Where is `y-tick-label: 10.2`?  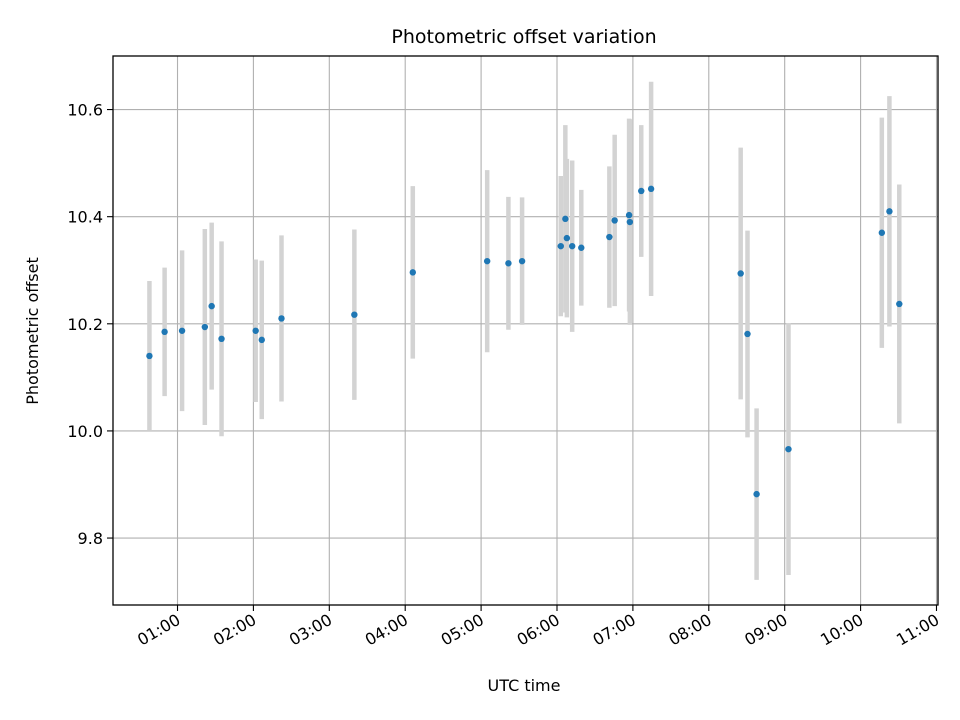 y-tick-label: 10.2 is located at coordinates (85, 324).